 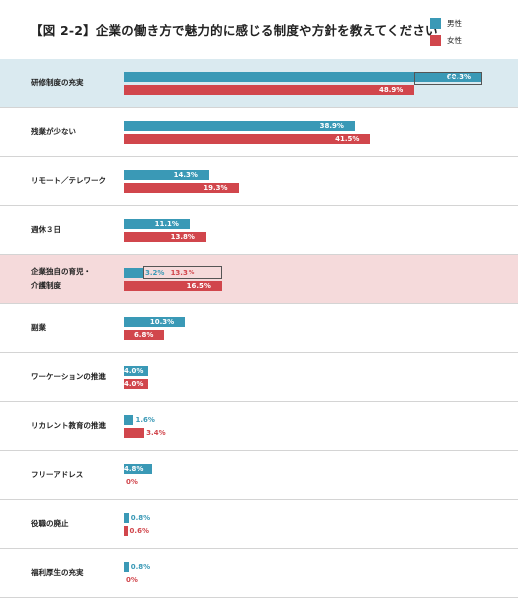 What do you see at coordinates (57, 572) in the screenshot?
I see `category-label: 福利厚生の充実` at bounding box center [57, 572].